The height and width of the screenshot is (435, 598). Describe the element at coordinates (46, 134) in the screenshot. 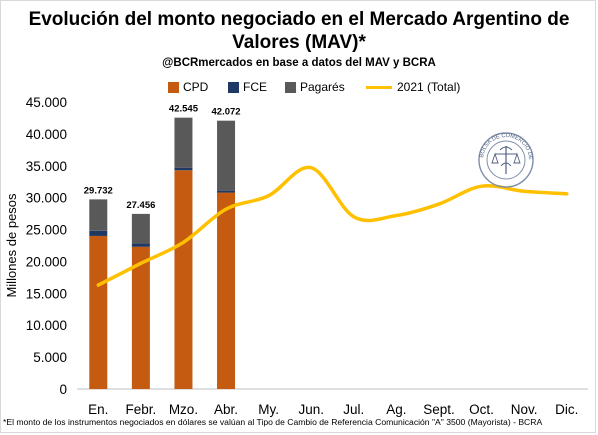

I see `y-tick-label: 40.000` at that location.